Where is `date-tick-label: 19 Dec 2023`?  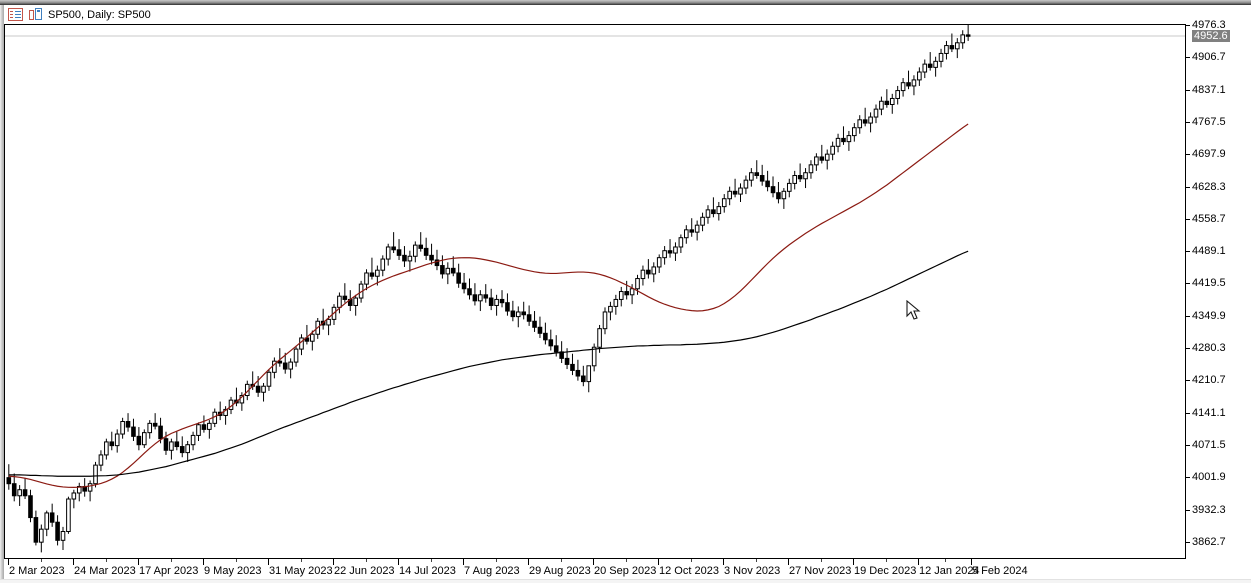 date-tick-label: 19 Dec 2023 is located at coordinates (885, 571).